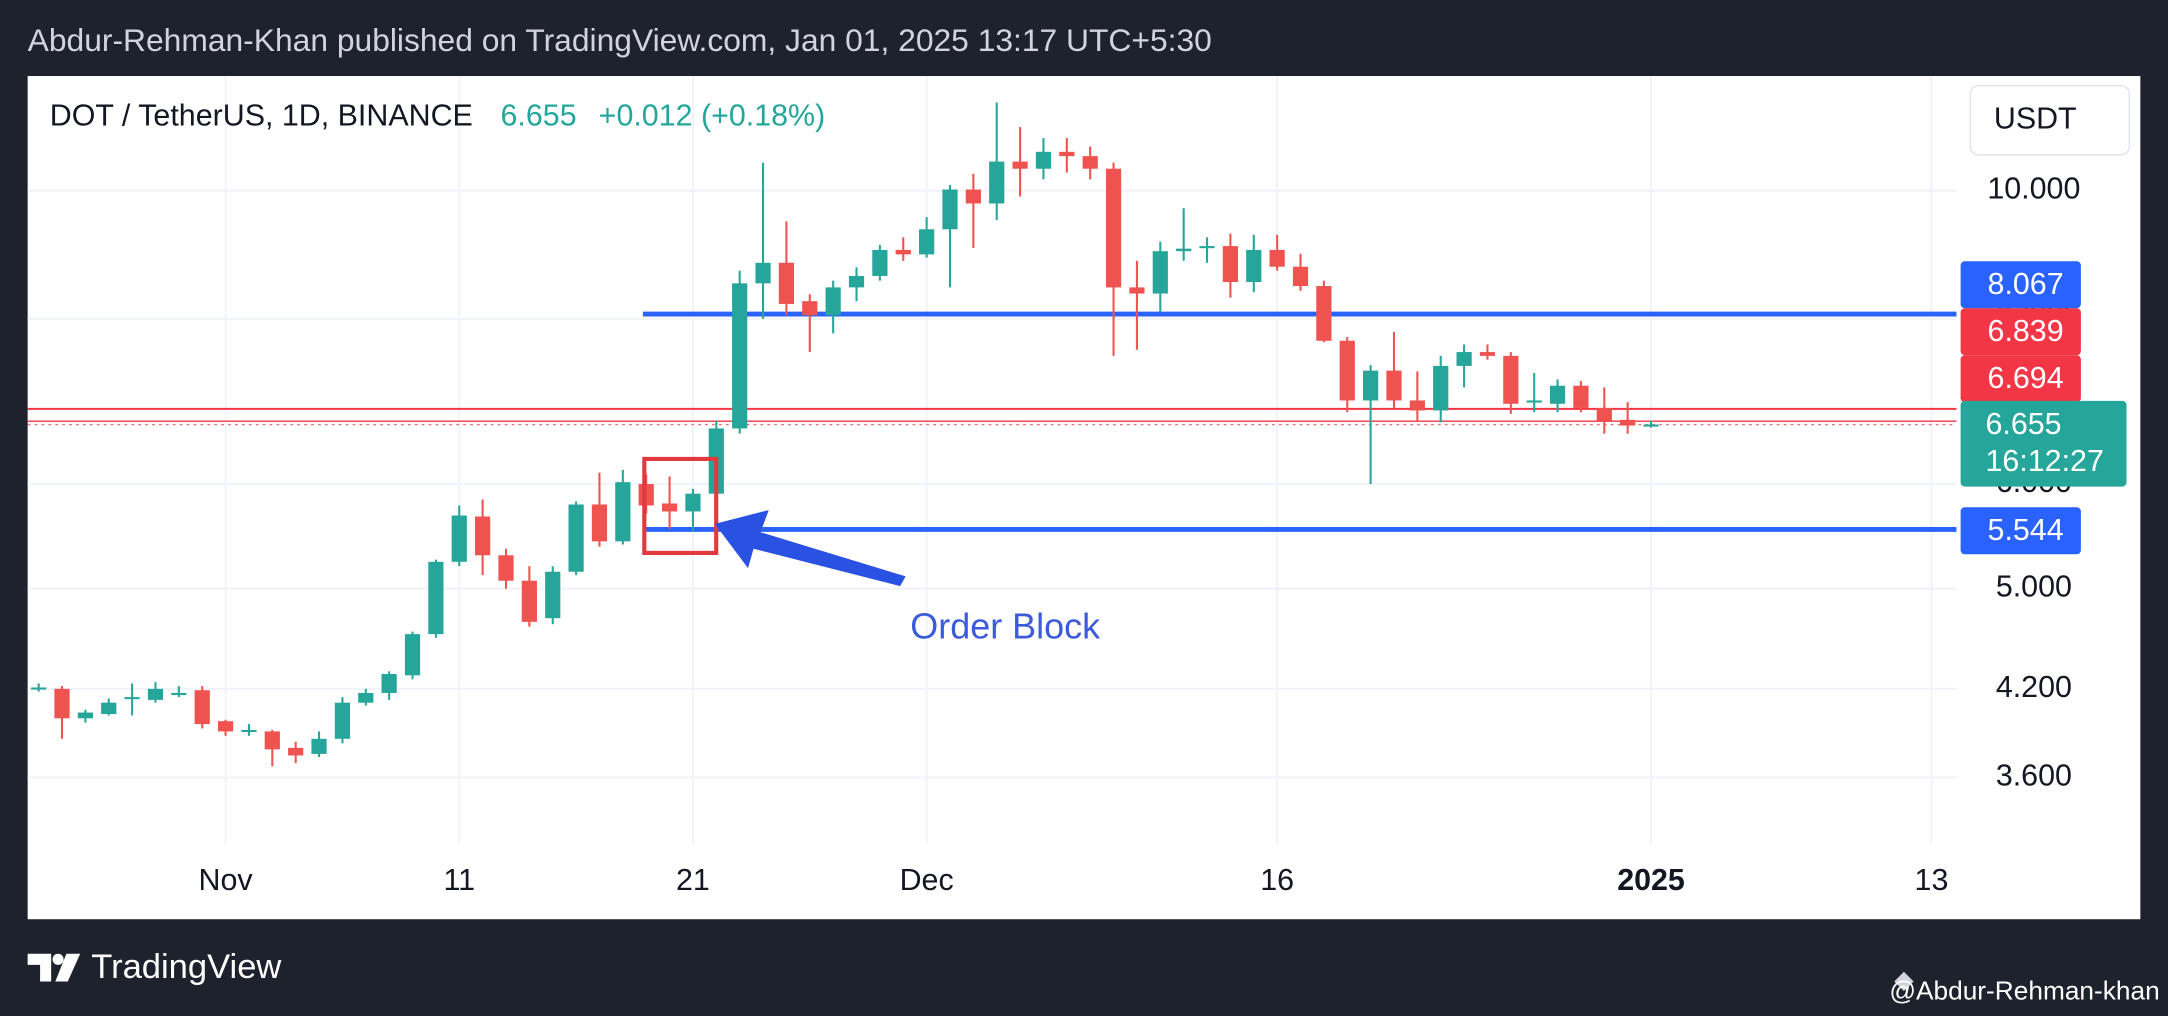  What do you see at coordinates (1277, 880) in the screenshot?
I see `x-tick-label: 16` at bounding box center [1277, 880].